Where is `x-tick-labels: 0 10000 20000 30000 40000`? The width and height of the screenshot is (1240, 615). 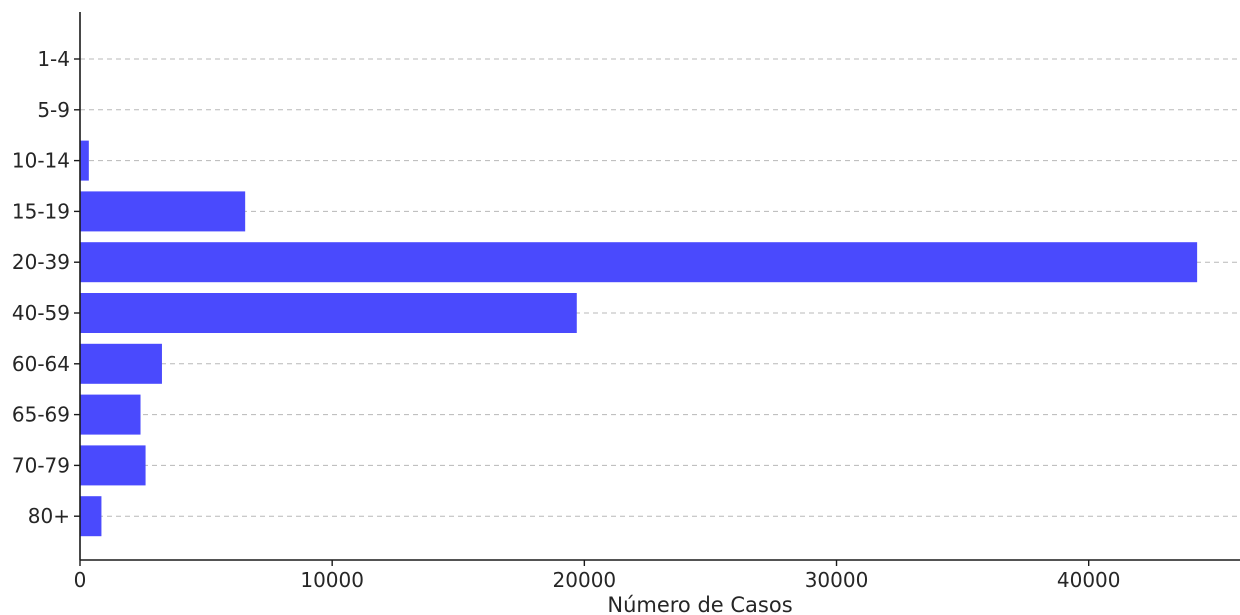
x-tick-labels: 0 10000 20000 30000 40000 is located at coordinates (597, 576).